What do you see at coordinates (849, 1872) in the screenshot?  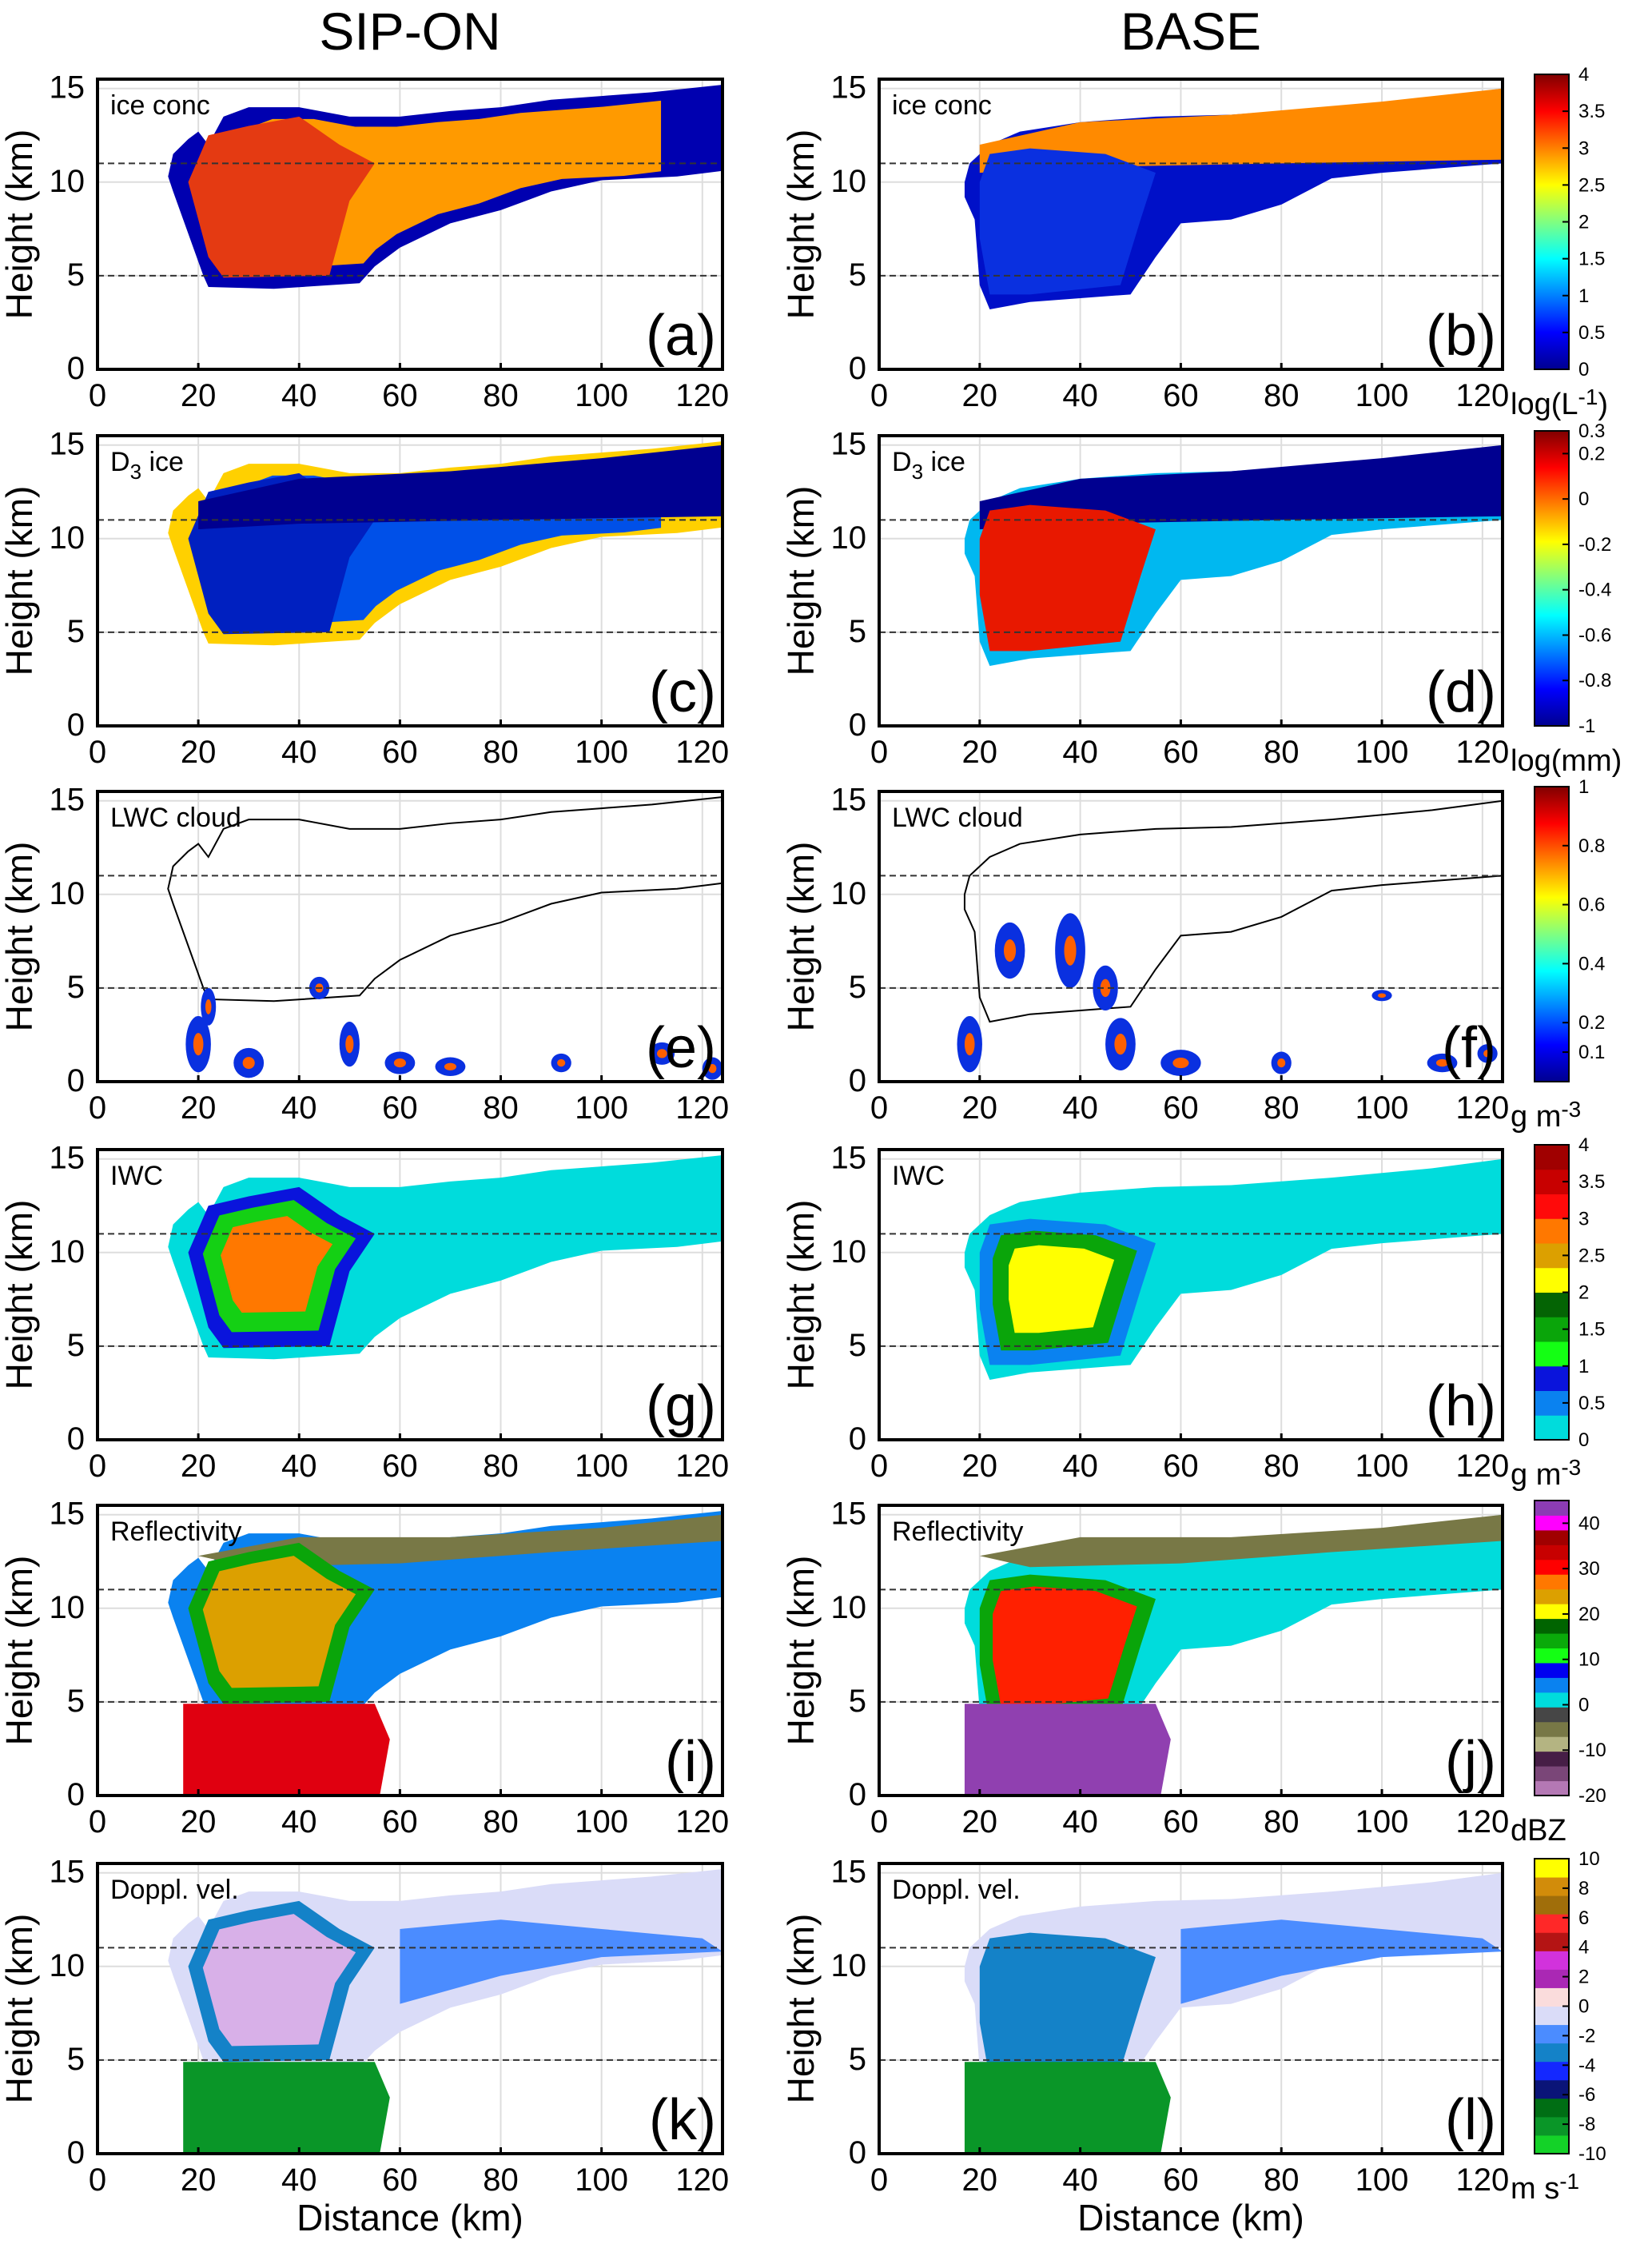 I see `y-tick-label: 15` at bounding box center [849, 1872].